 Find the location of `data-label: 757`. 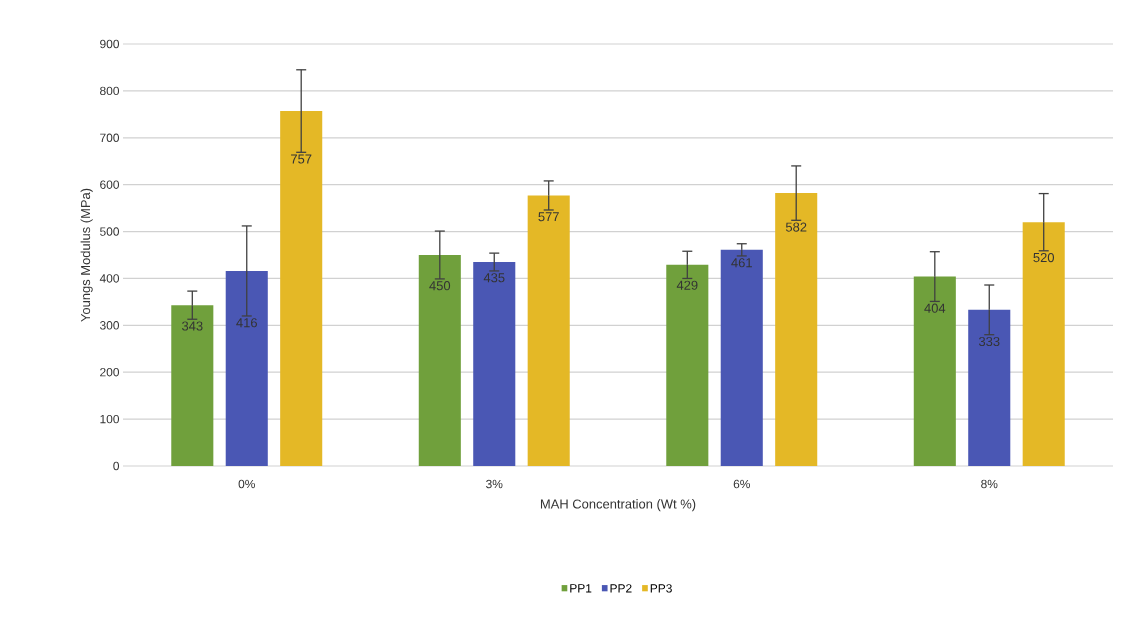

data-label: 757 is located at coordinates (301, 159).